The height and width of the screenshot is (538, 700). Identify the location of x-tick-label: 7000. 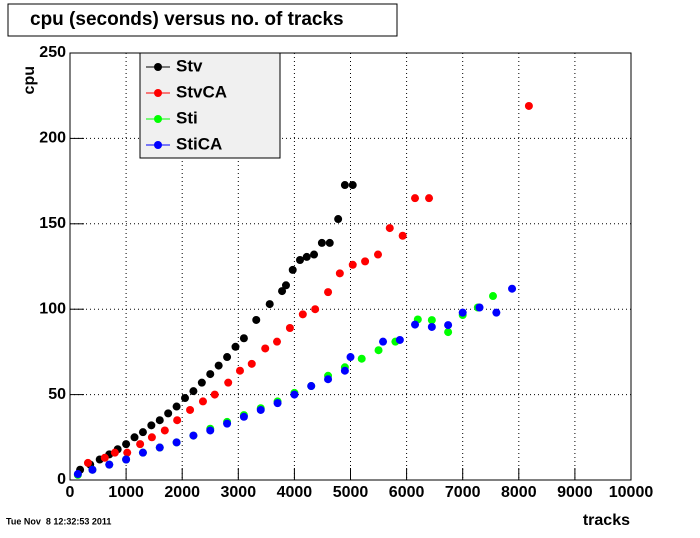
(463, 492).